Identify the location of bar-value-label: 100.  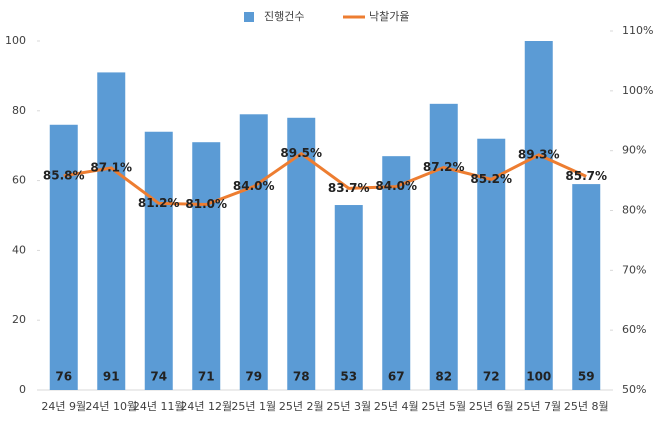
(538, 377).